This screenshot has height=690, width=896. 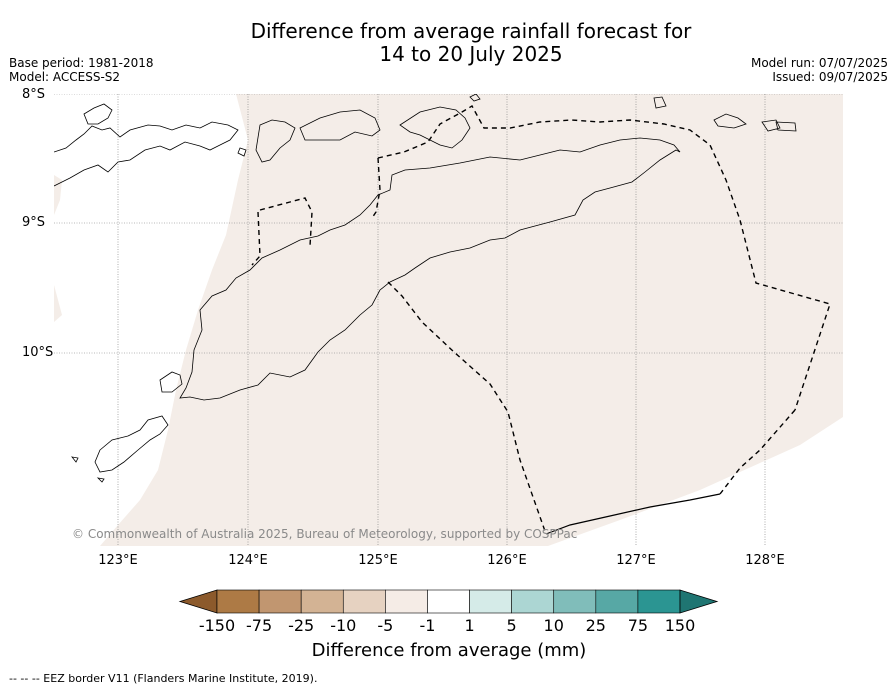 I want to click on title-line-2: 14 to 20 July 2025, so click(x=471, y=54).